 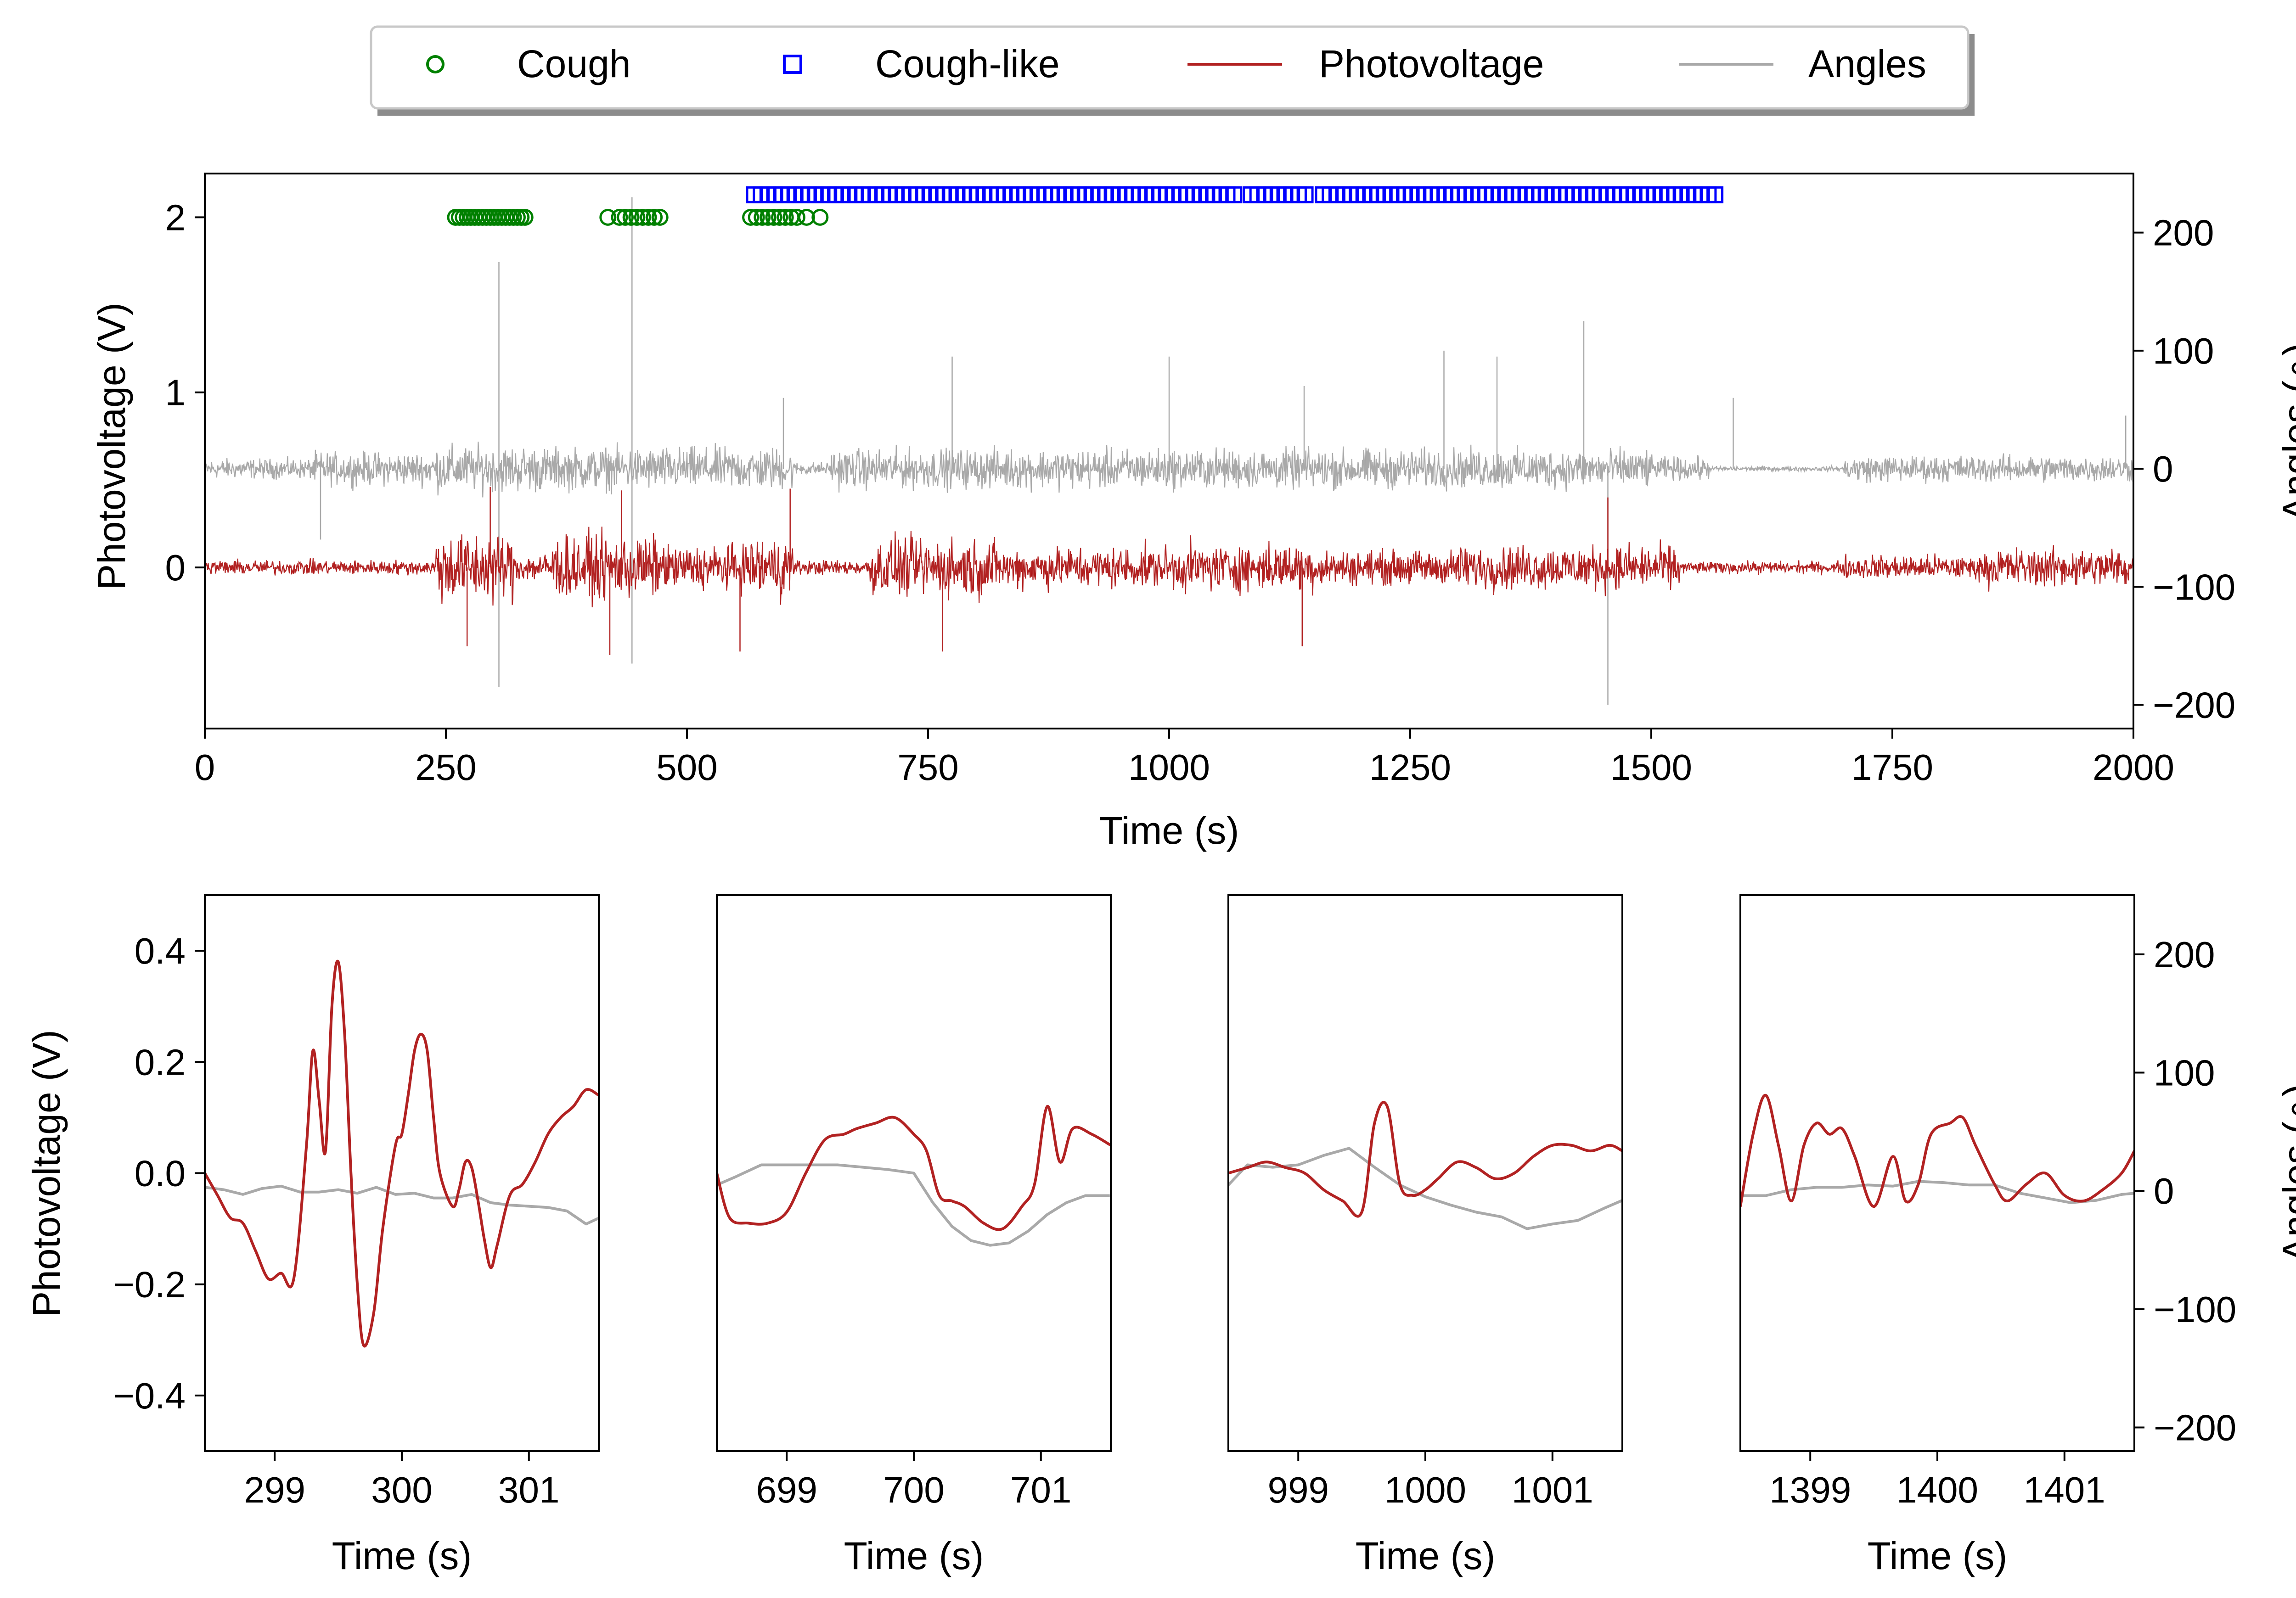 I want to click on zoom-1-y-tick-label: −0.4, so click(x=149, y=1395).